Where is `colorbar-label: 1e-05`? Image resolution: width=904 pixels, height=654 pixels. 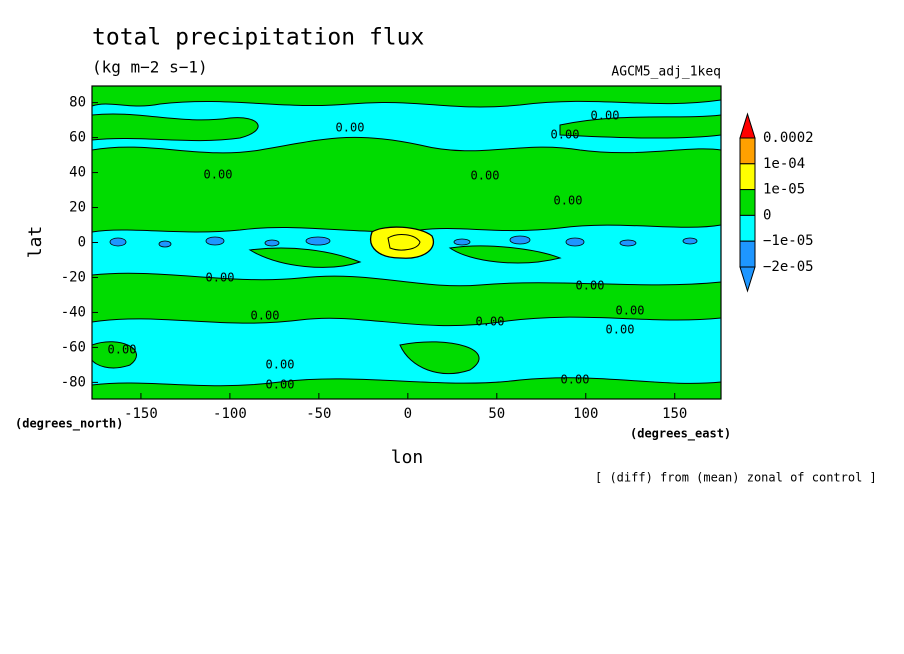
colorbar-label: 1e-05 is located at coordinates (784, 190).